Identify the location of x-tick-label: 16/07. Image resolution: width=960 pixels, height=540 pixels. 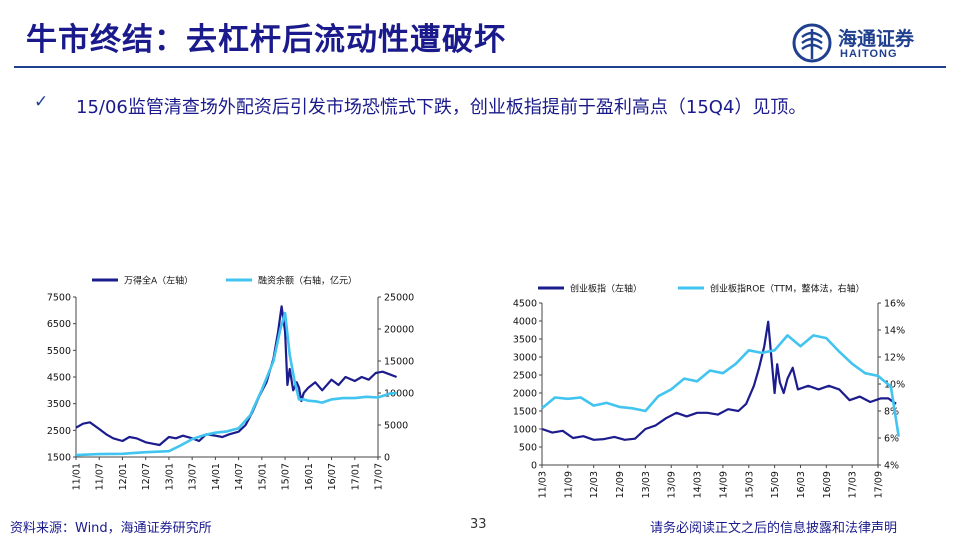
(332, 476).